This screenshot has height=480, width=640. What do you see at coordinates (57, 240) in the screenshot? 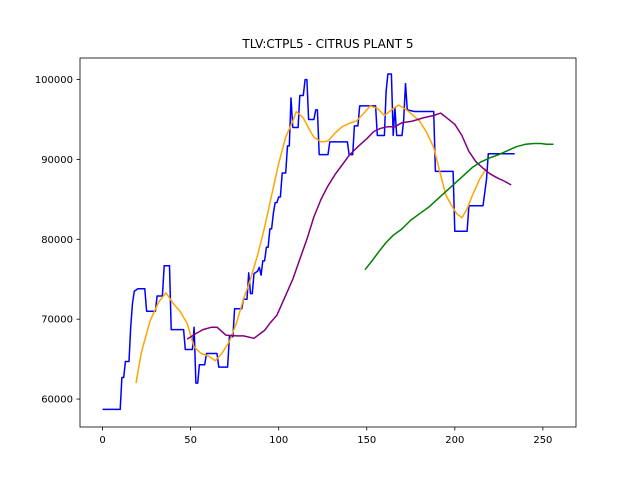
I see `y-tick-label: 80000` at bounding box center [57, 240].